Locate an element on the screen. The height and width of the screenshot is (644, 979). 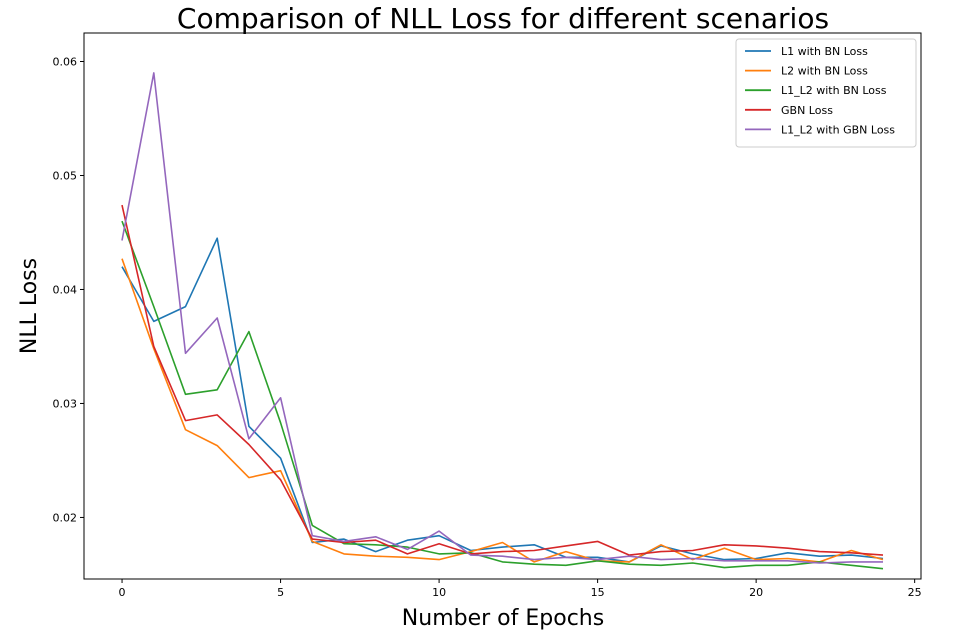
legend-box is located at coordinates (826, 93).